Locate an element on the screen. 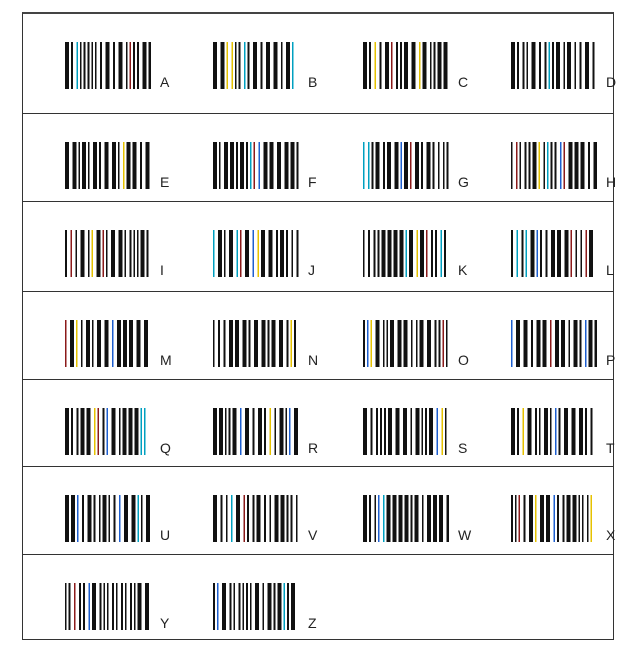  barcode-cell: P is located at coordinates (564, 335).